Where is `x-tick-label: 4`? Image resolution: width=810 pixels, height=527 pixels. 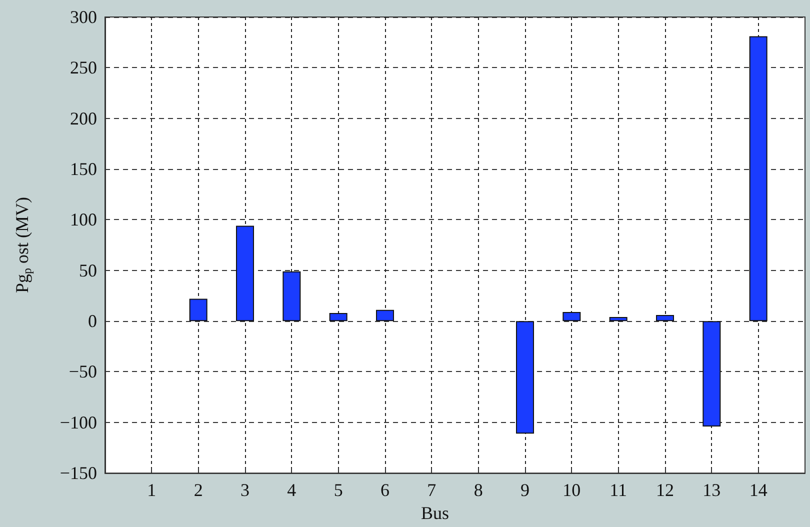
x-tick-label: 4 is located at coordinates (291, 490).